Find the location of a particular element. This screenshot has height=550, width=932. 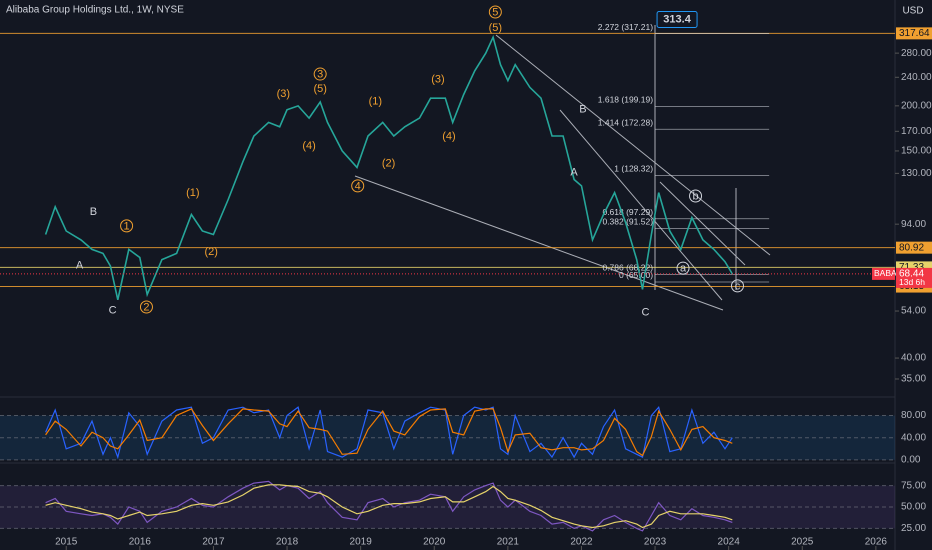

fib-label: 1.618 (199.19) is located at coordinates (625, 100).